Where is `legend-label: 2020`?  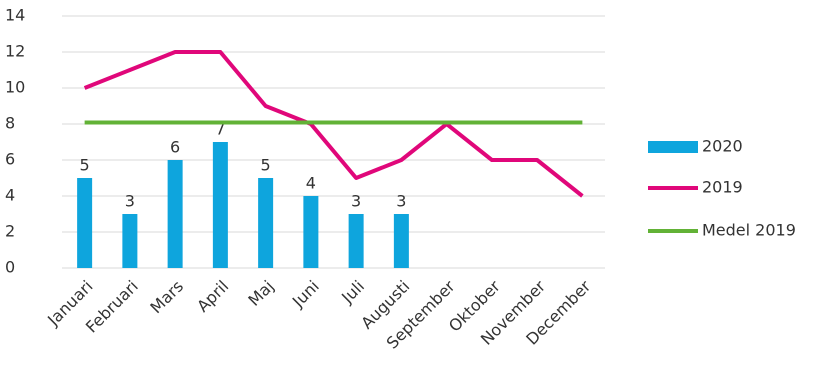 legend-label: 2020 is located at coordinates (722, 146).